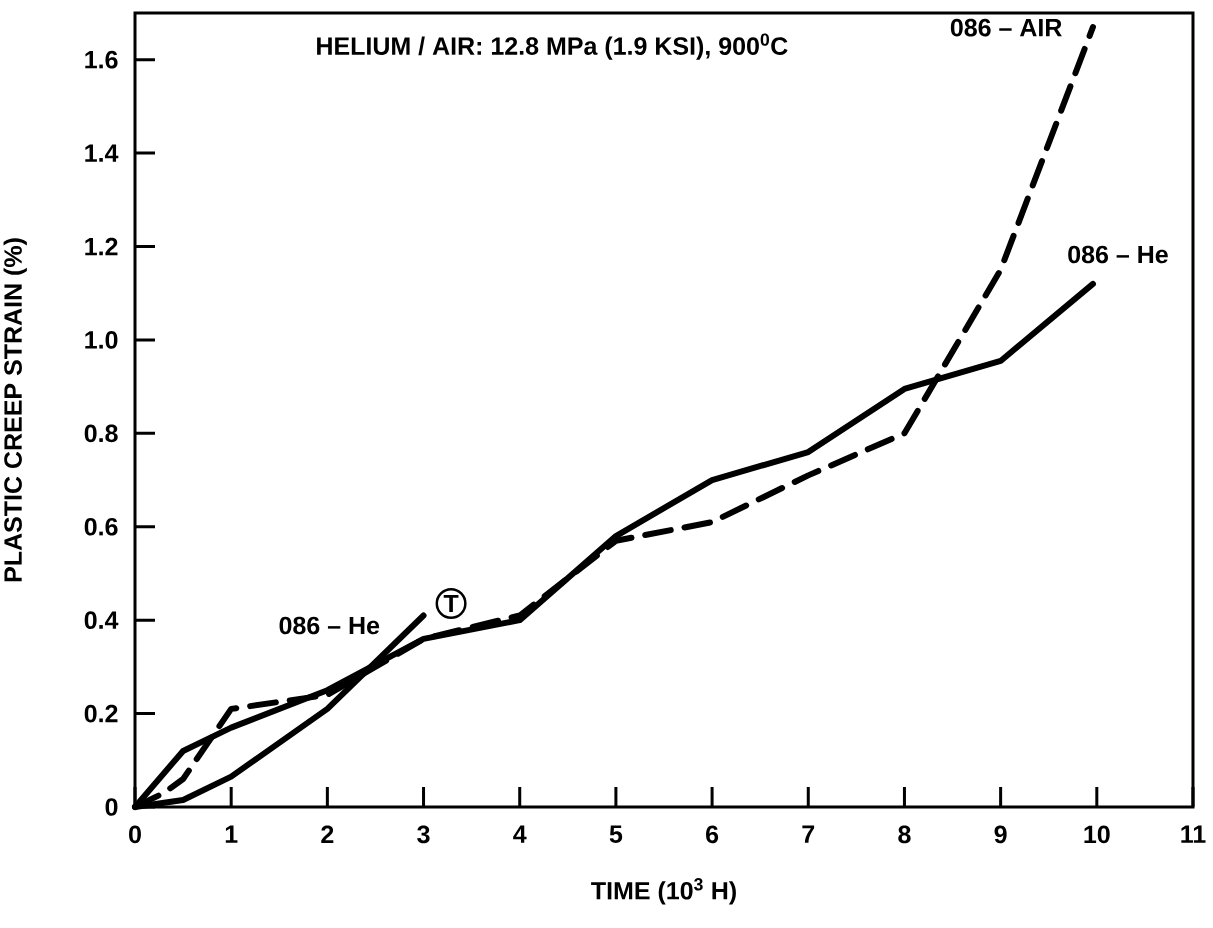 The width and height of the screenshot is (1213, 928). Describe the element at coordinates (101, 713) in the screenshot. I see `y-tick-label: 0.2` at that location.